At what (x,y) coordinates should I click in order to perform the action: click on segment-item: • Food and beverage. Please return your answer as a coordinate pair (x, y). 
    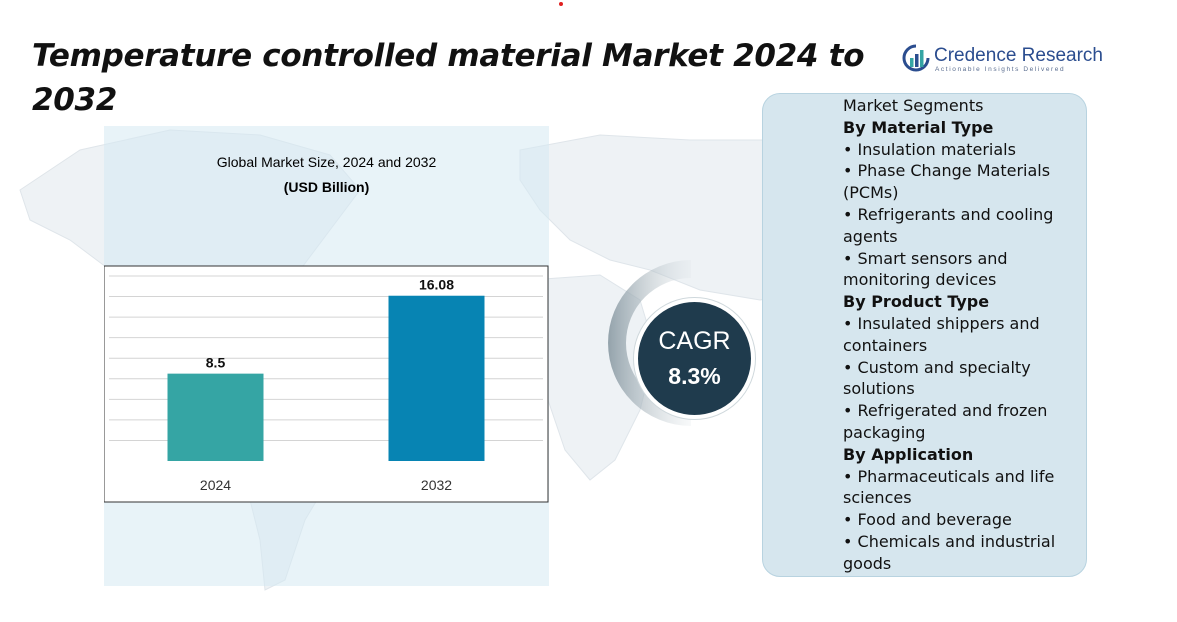
    Looking at the image, I should click on (927, 520).